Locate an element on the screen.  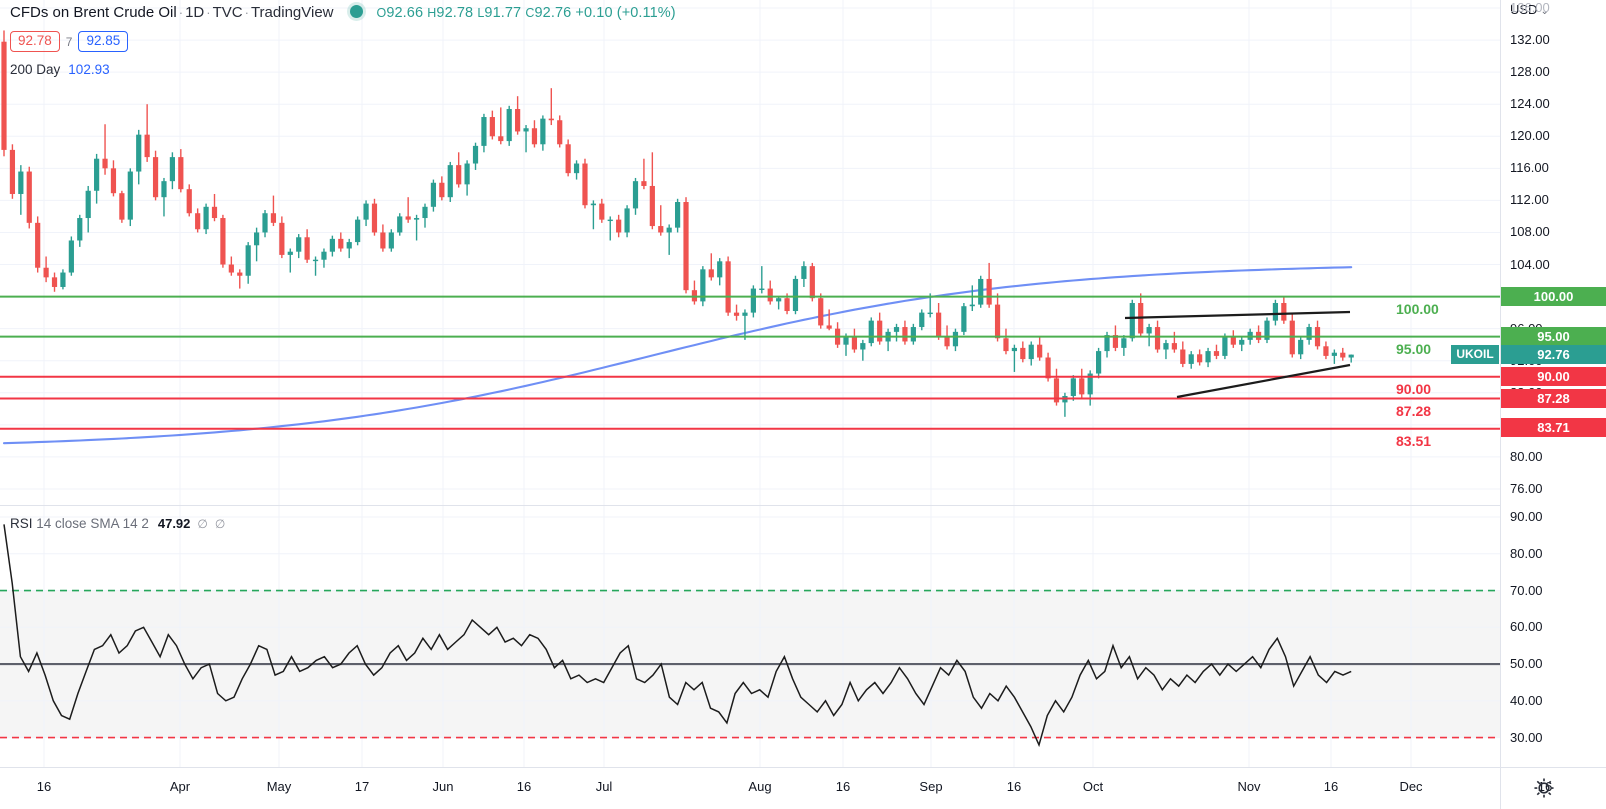
level-8728-badge: 87.28 is located at coordinates (1553, 399).